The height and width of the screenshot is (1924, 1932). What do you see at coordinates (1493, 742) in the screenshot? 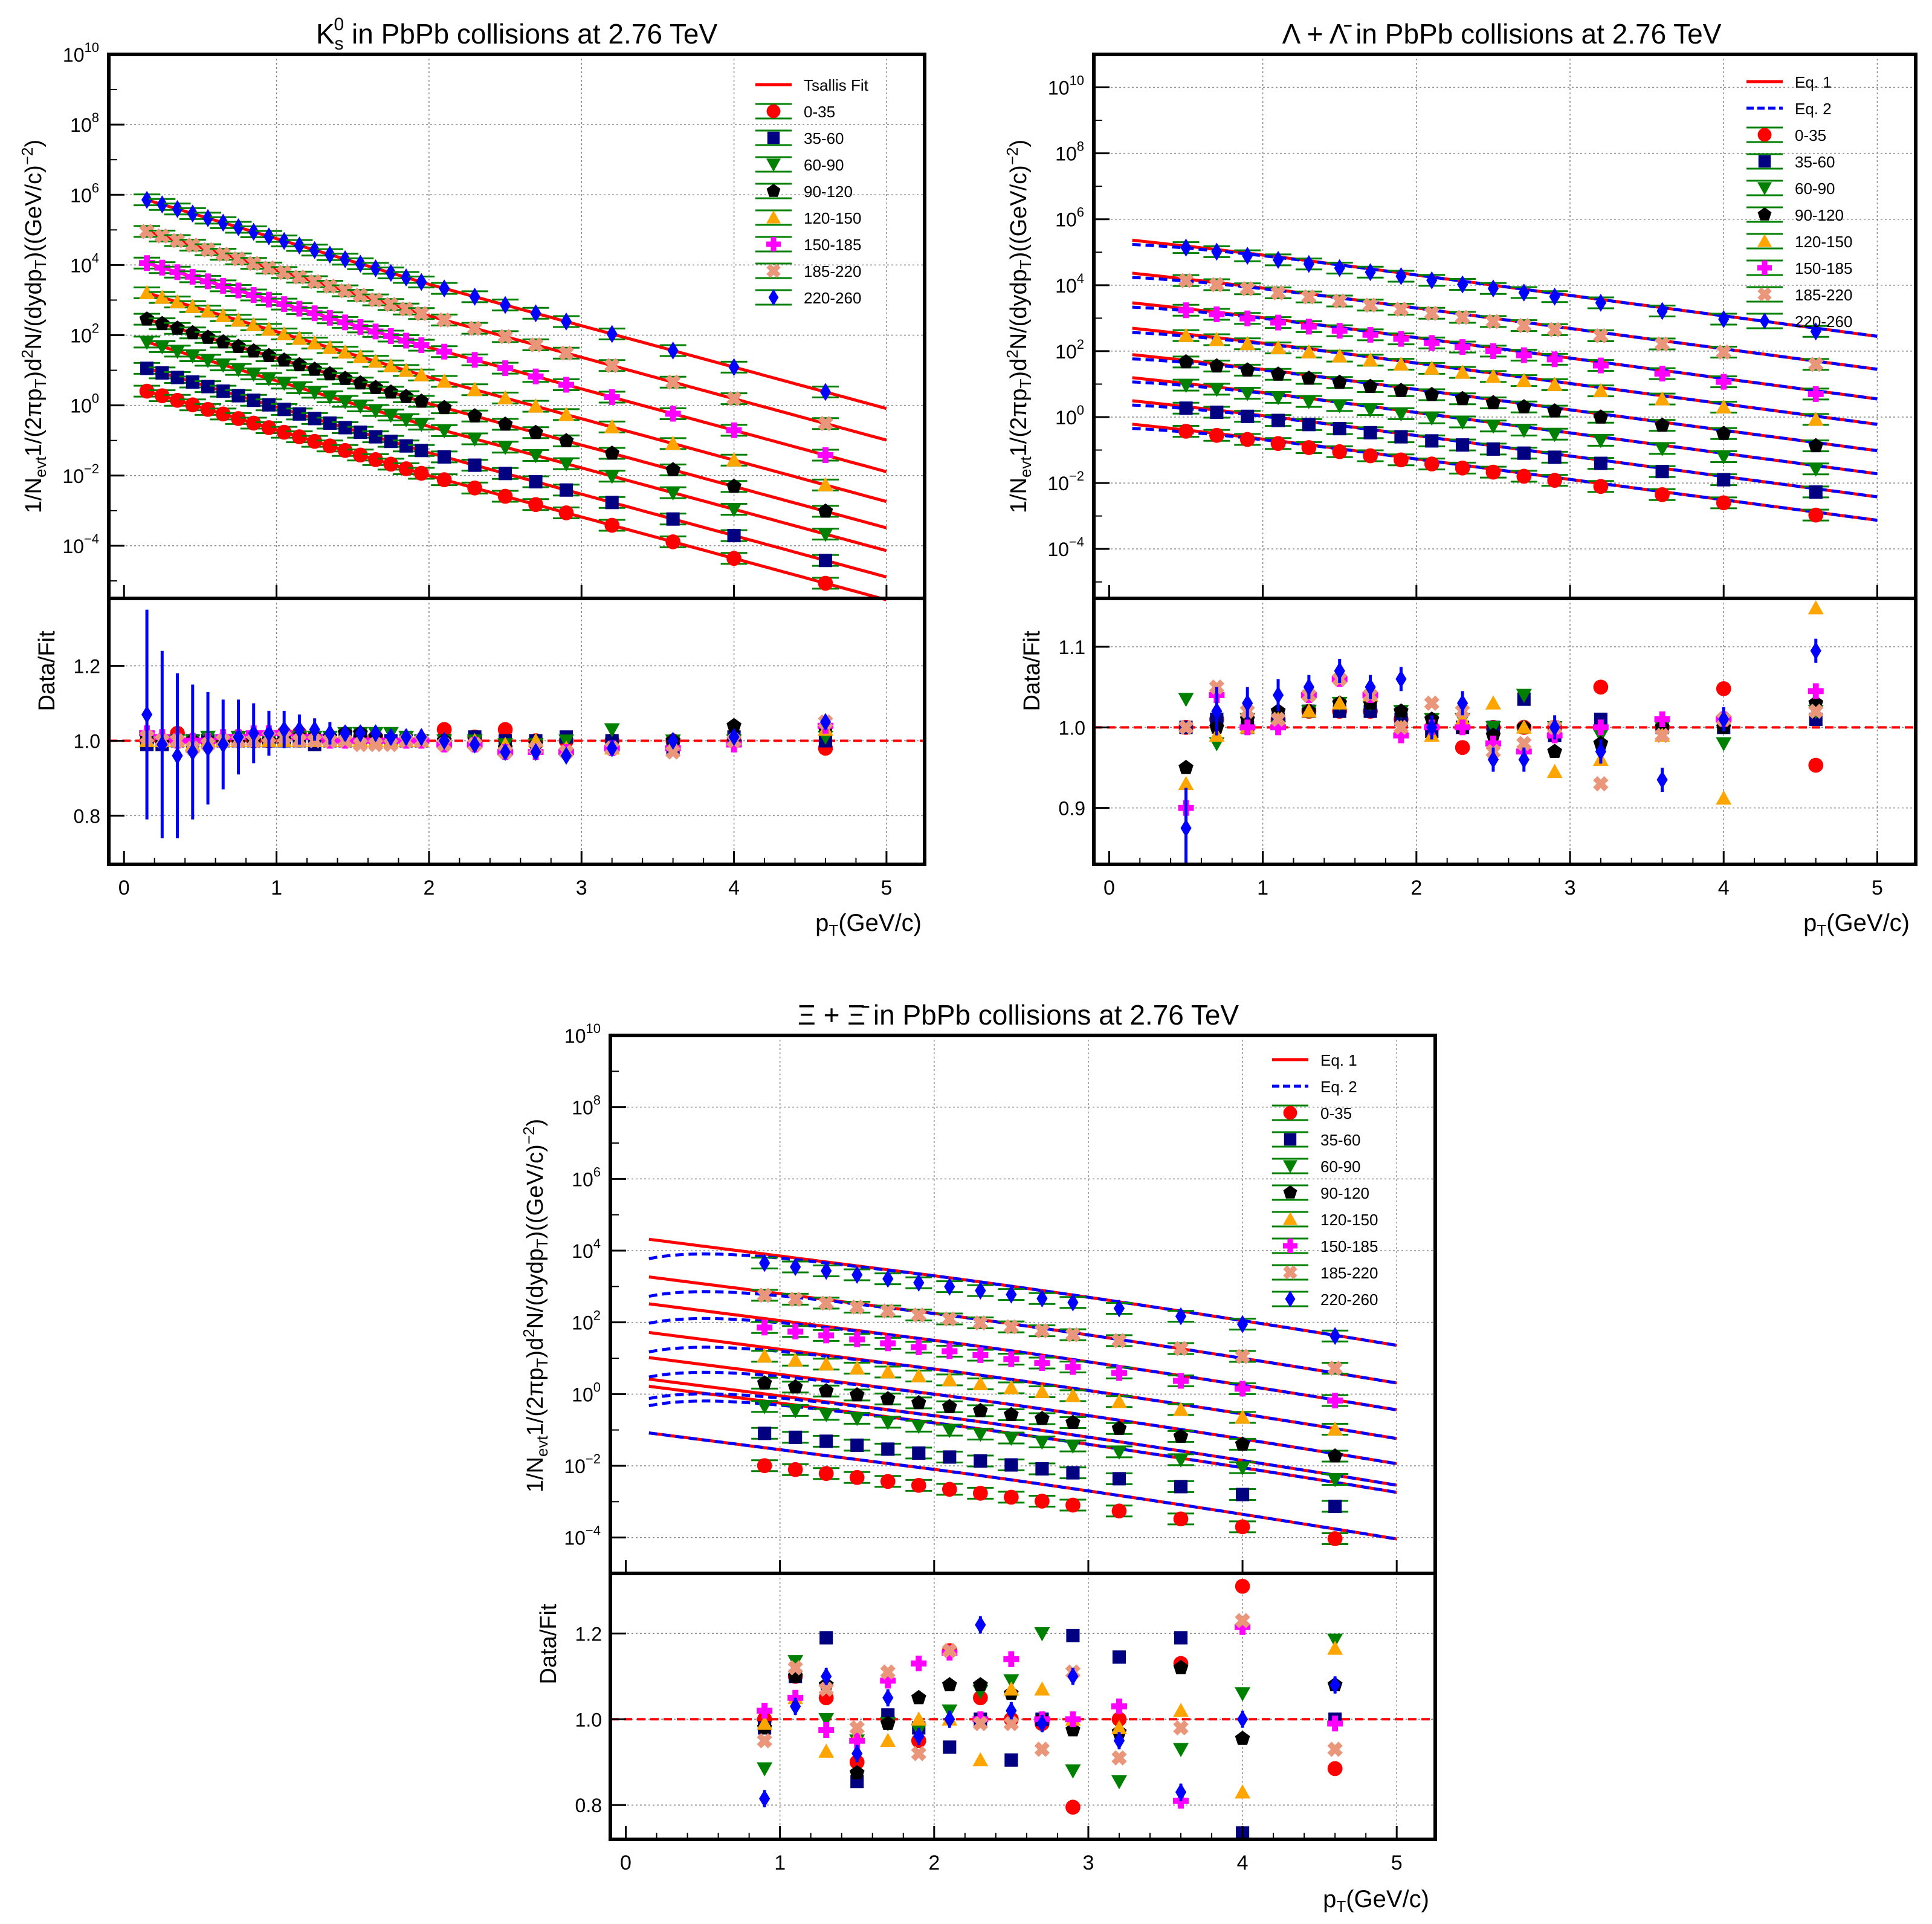
I see `x-axis: 0 1 2 3 4 5` at bounding box center [1493, 742].